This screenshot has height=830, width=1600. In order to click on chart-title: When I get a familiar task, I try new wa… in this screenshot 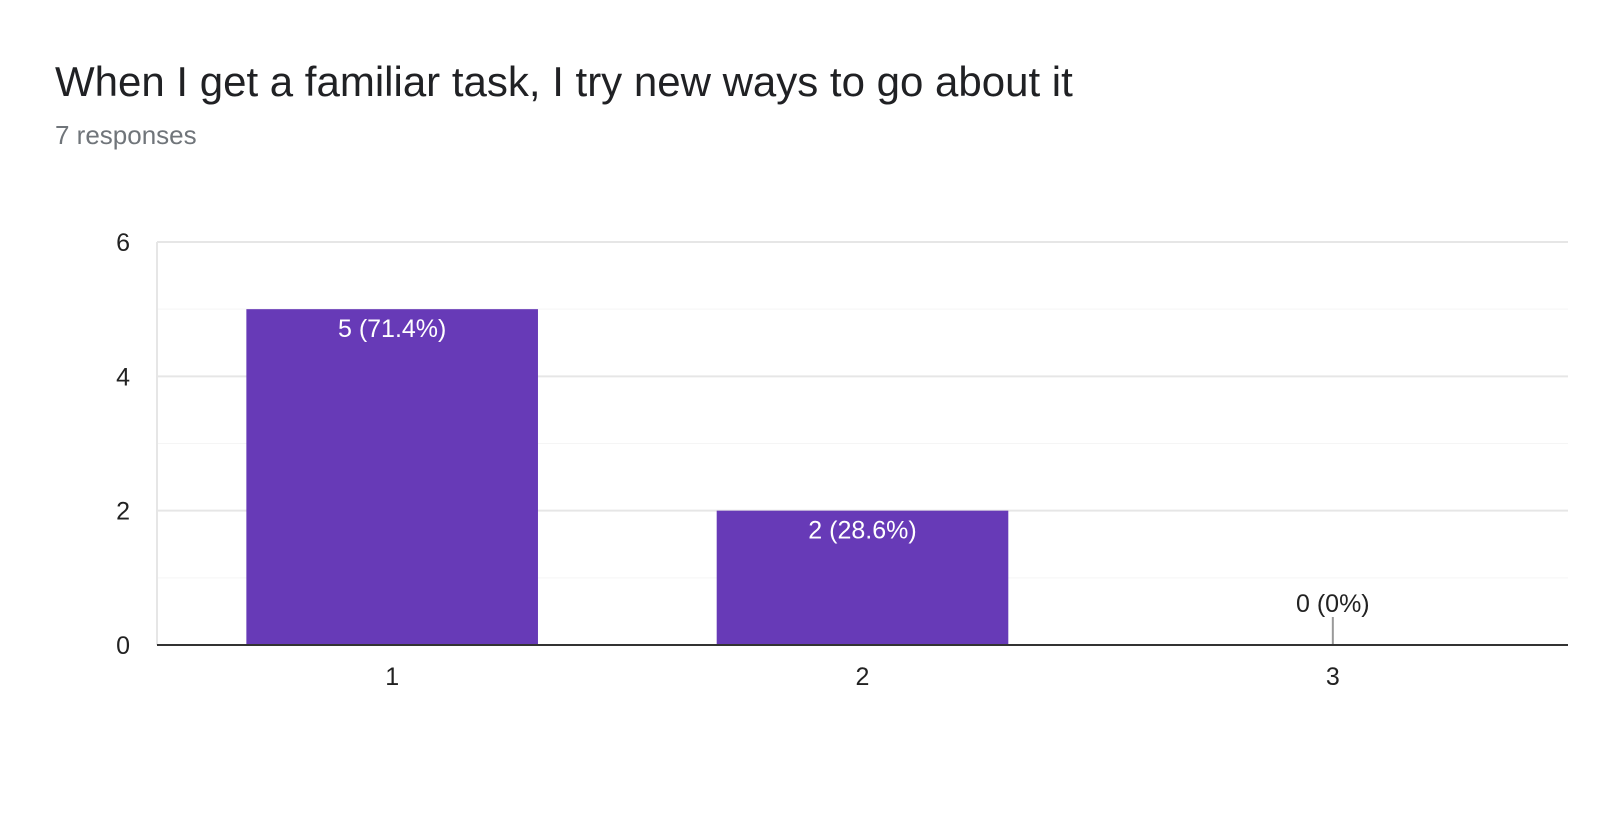, I will do `click(564, 81)`.